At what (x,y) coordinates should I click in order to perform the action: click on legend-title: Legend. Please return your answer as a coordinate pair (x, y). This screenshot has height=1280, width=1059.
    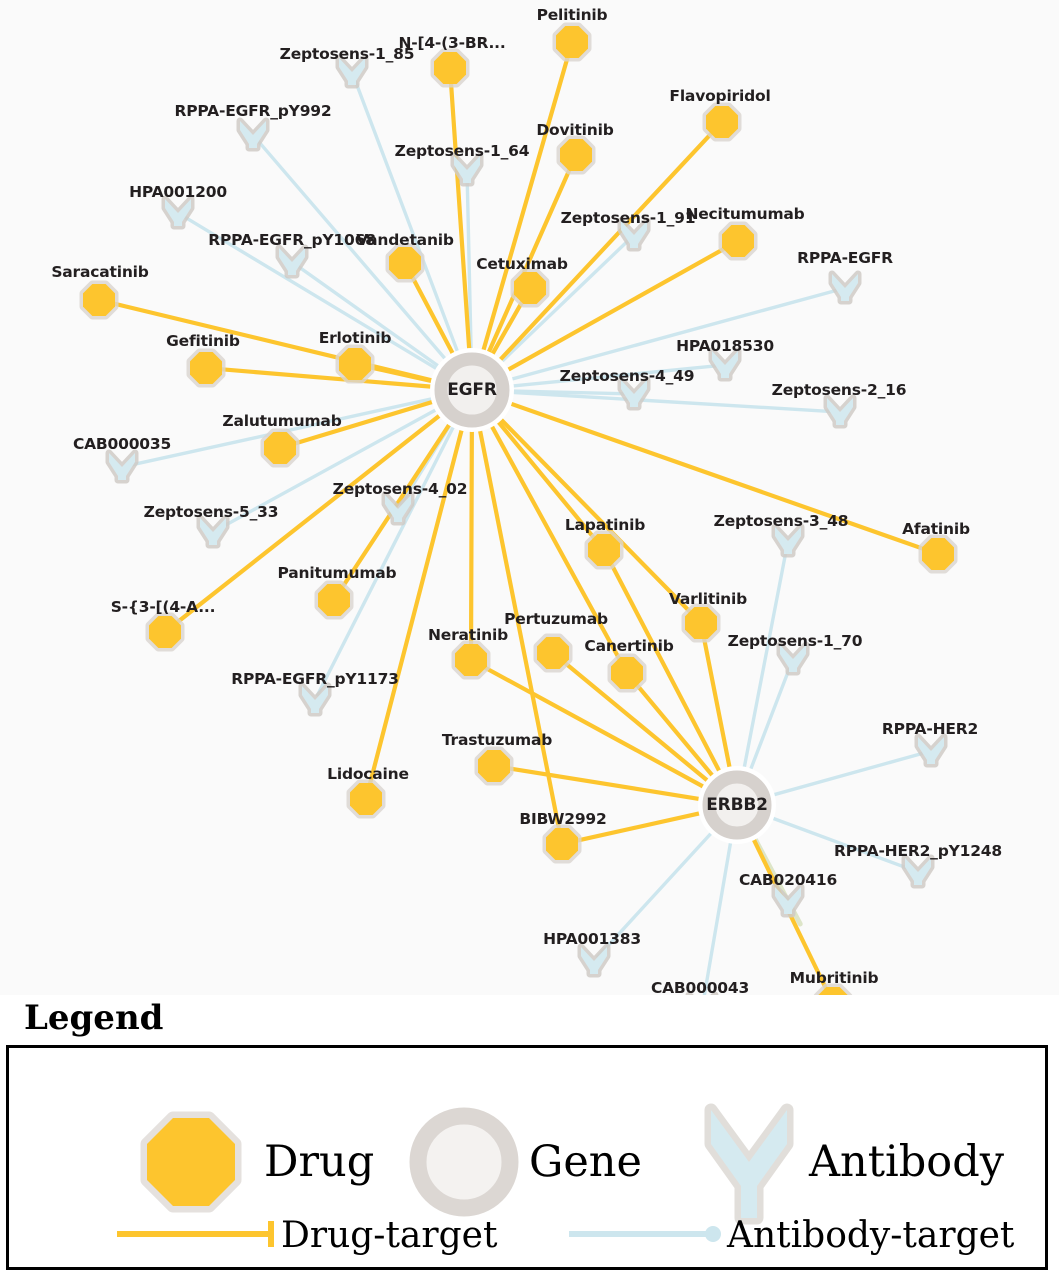
    Looking at the image, I should click on (94, 1018).